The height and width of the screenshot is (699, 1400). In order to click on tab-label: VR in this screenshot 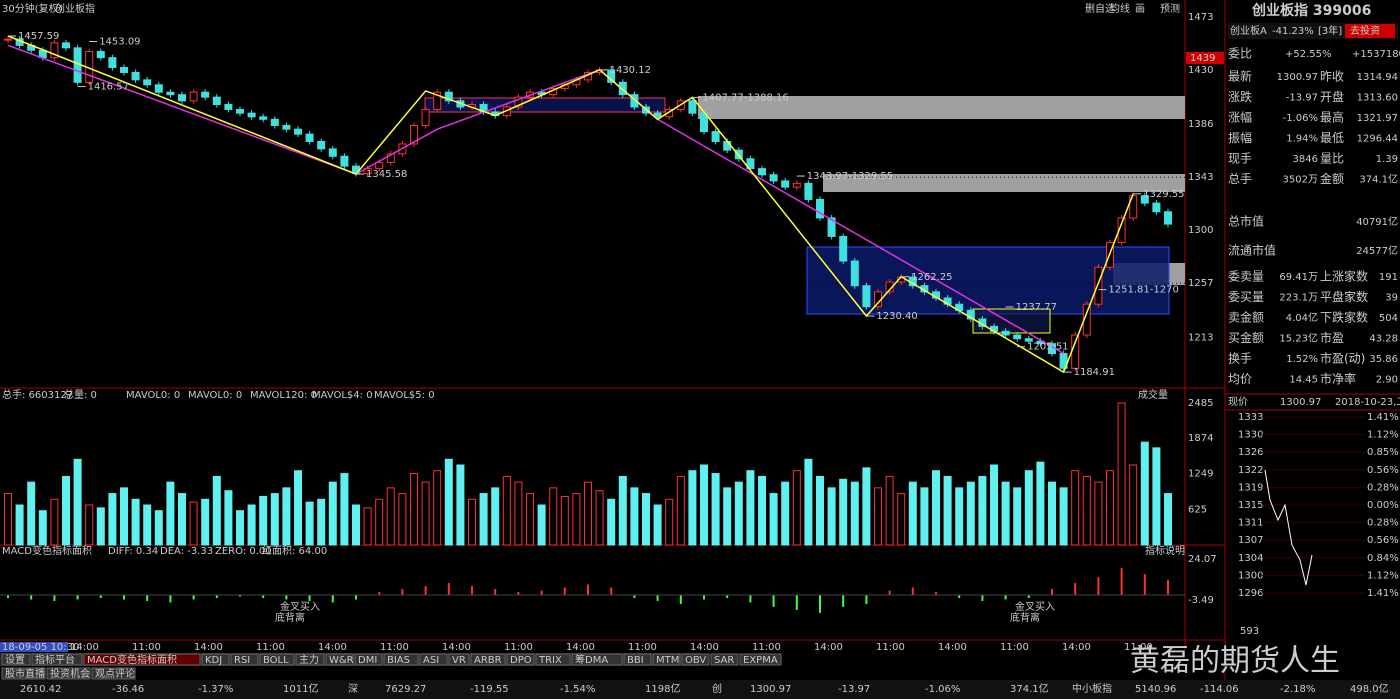, I will do `click(459, 660)`.